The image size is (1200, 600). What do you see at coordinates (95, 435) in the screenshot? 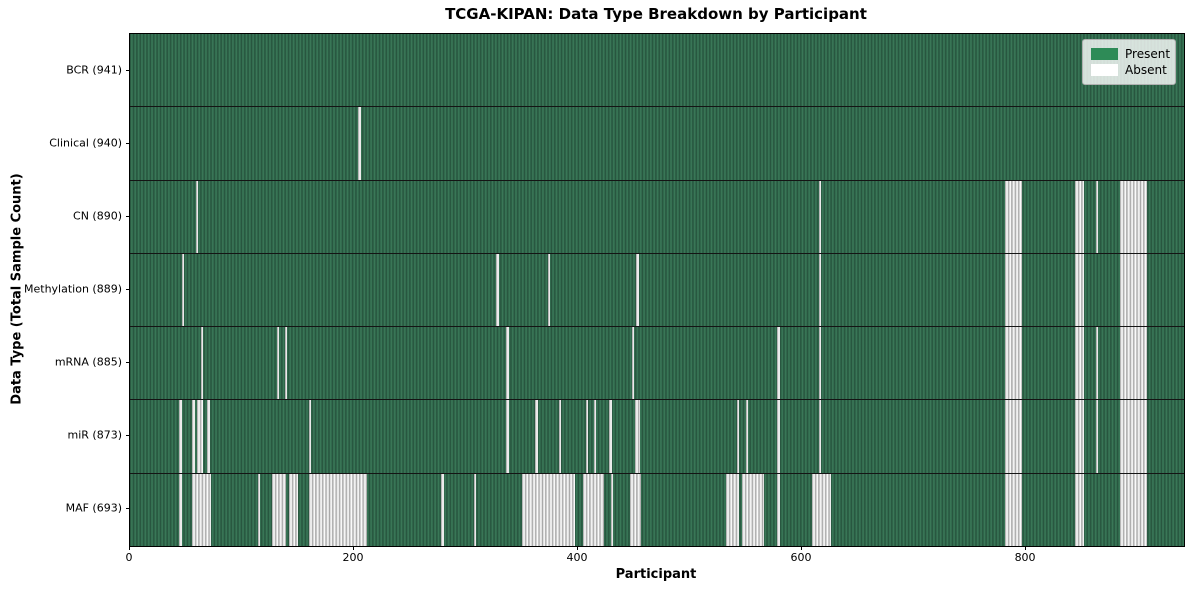
I see `y-tick-label: miR (873)` at bounding box center [95, 435].